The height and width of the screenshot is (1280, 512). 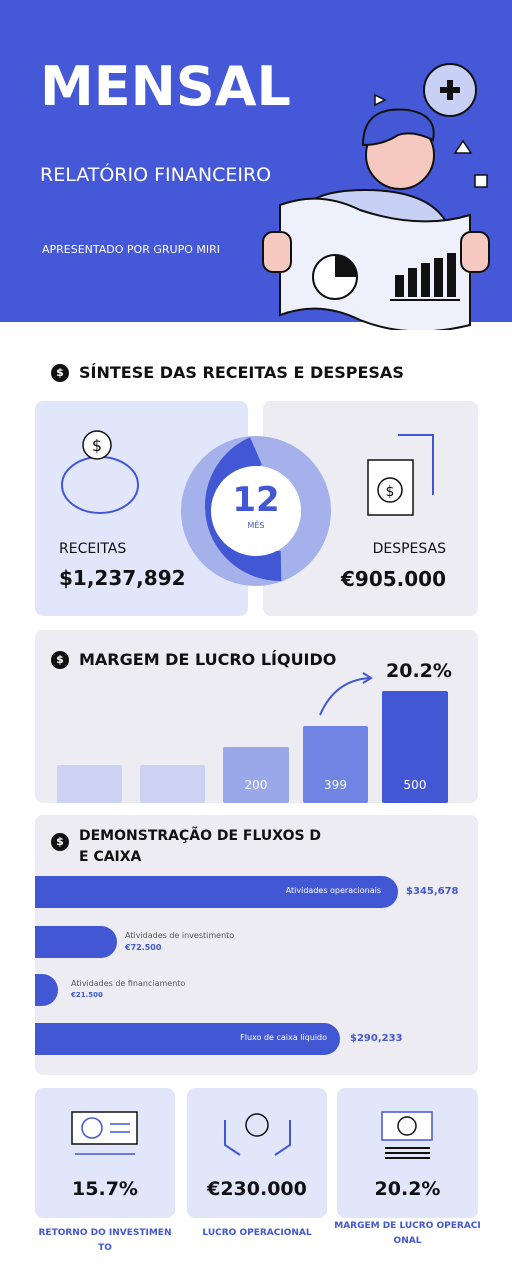 I want to click on flow-value: €21.500, so click(x=87, y=995).